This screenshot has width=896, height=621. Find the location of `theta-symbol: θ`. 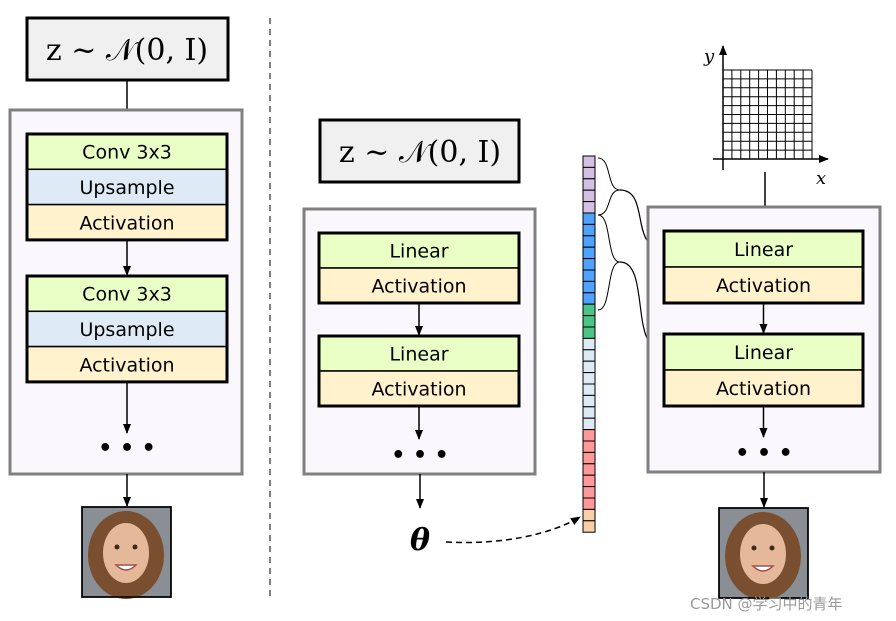

theta-symbol: θ is located at coordinates (420, 540).